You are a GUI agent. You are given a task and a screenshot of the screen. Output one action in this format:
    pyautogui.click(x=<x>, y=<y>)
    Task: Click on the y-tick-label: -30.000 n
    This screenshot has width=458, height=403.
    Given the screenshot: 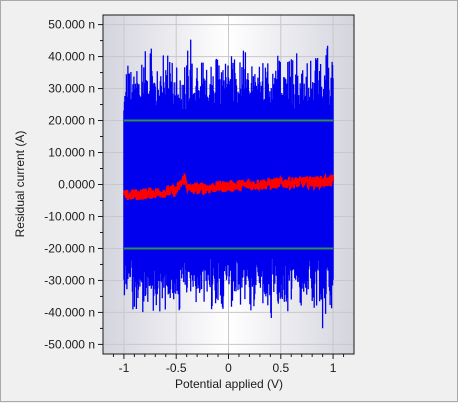 What is the action you would take?
    pyautogui.click(x=69, y=280)
    